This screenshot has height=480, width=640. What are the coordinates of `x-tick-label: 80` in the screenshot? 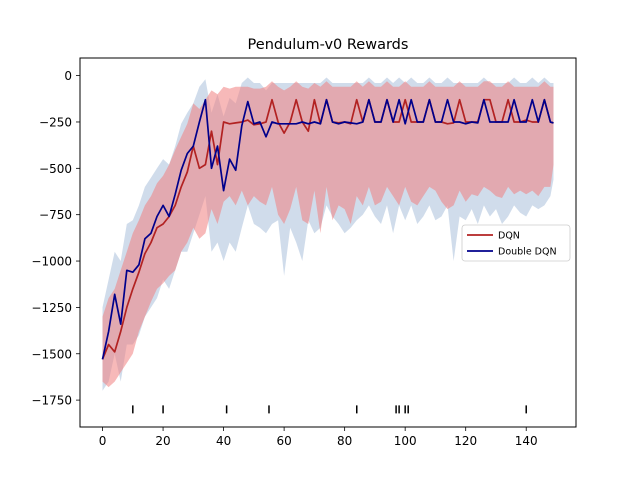 It's located at (344, 441).